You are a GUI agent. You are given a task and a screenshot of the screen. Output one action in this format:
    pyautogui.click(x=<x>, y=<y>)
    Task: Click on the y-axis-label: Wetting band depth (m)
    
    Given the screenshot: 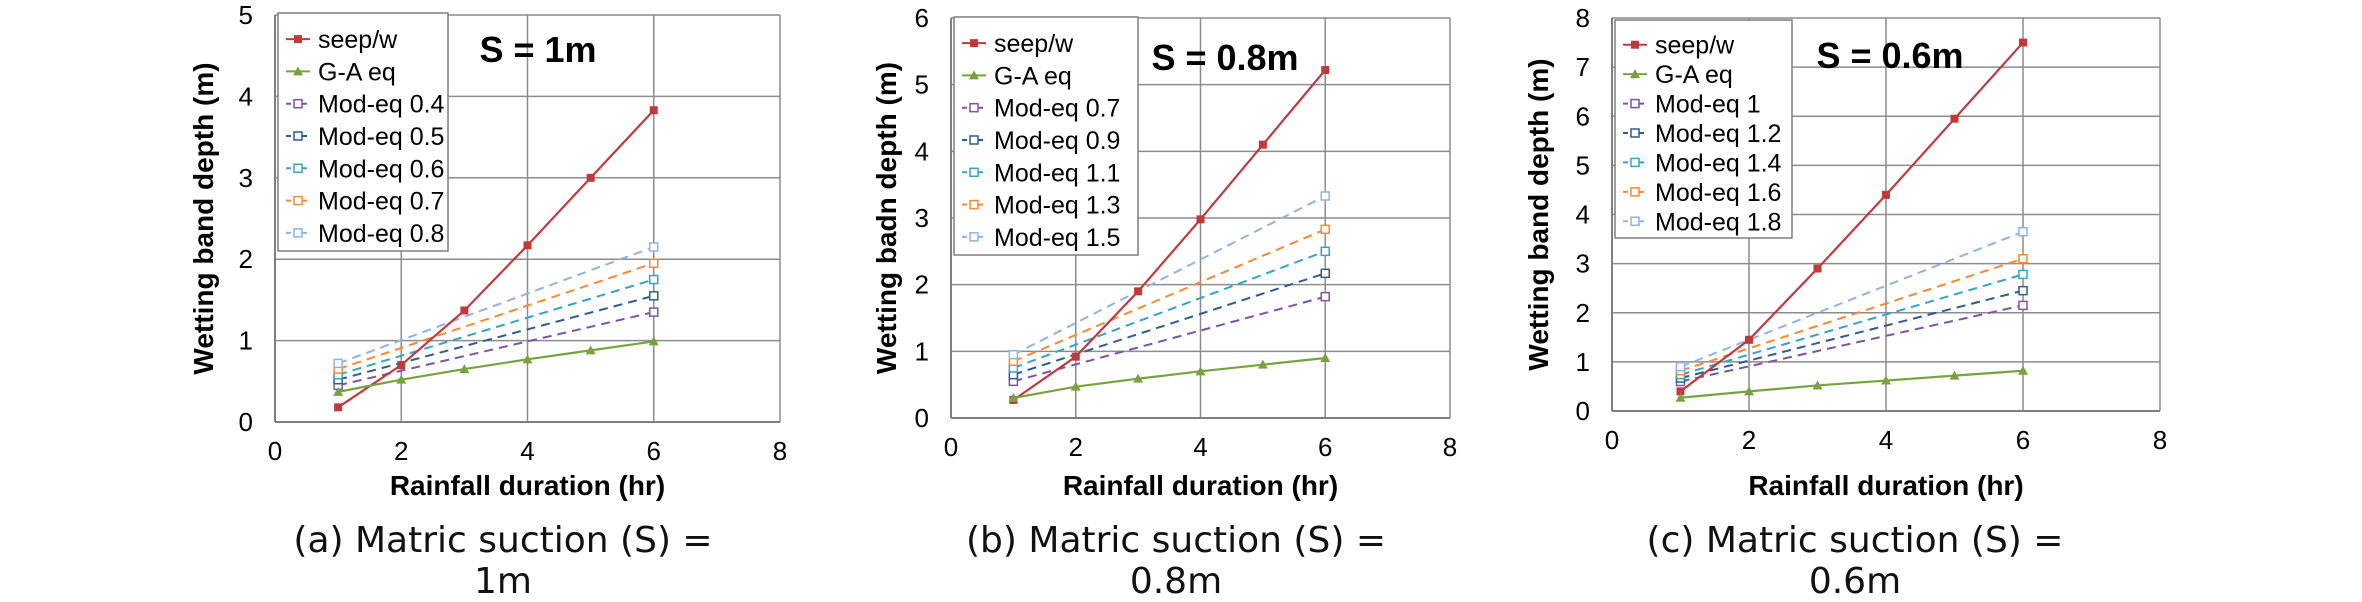 What is the action you would take?
    pyautogui.click(x=1538, y=214)
    